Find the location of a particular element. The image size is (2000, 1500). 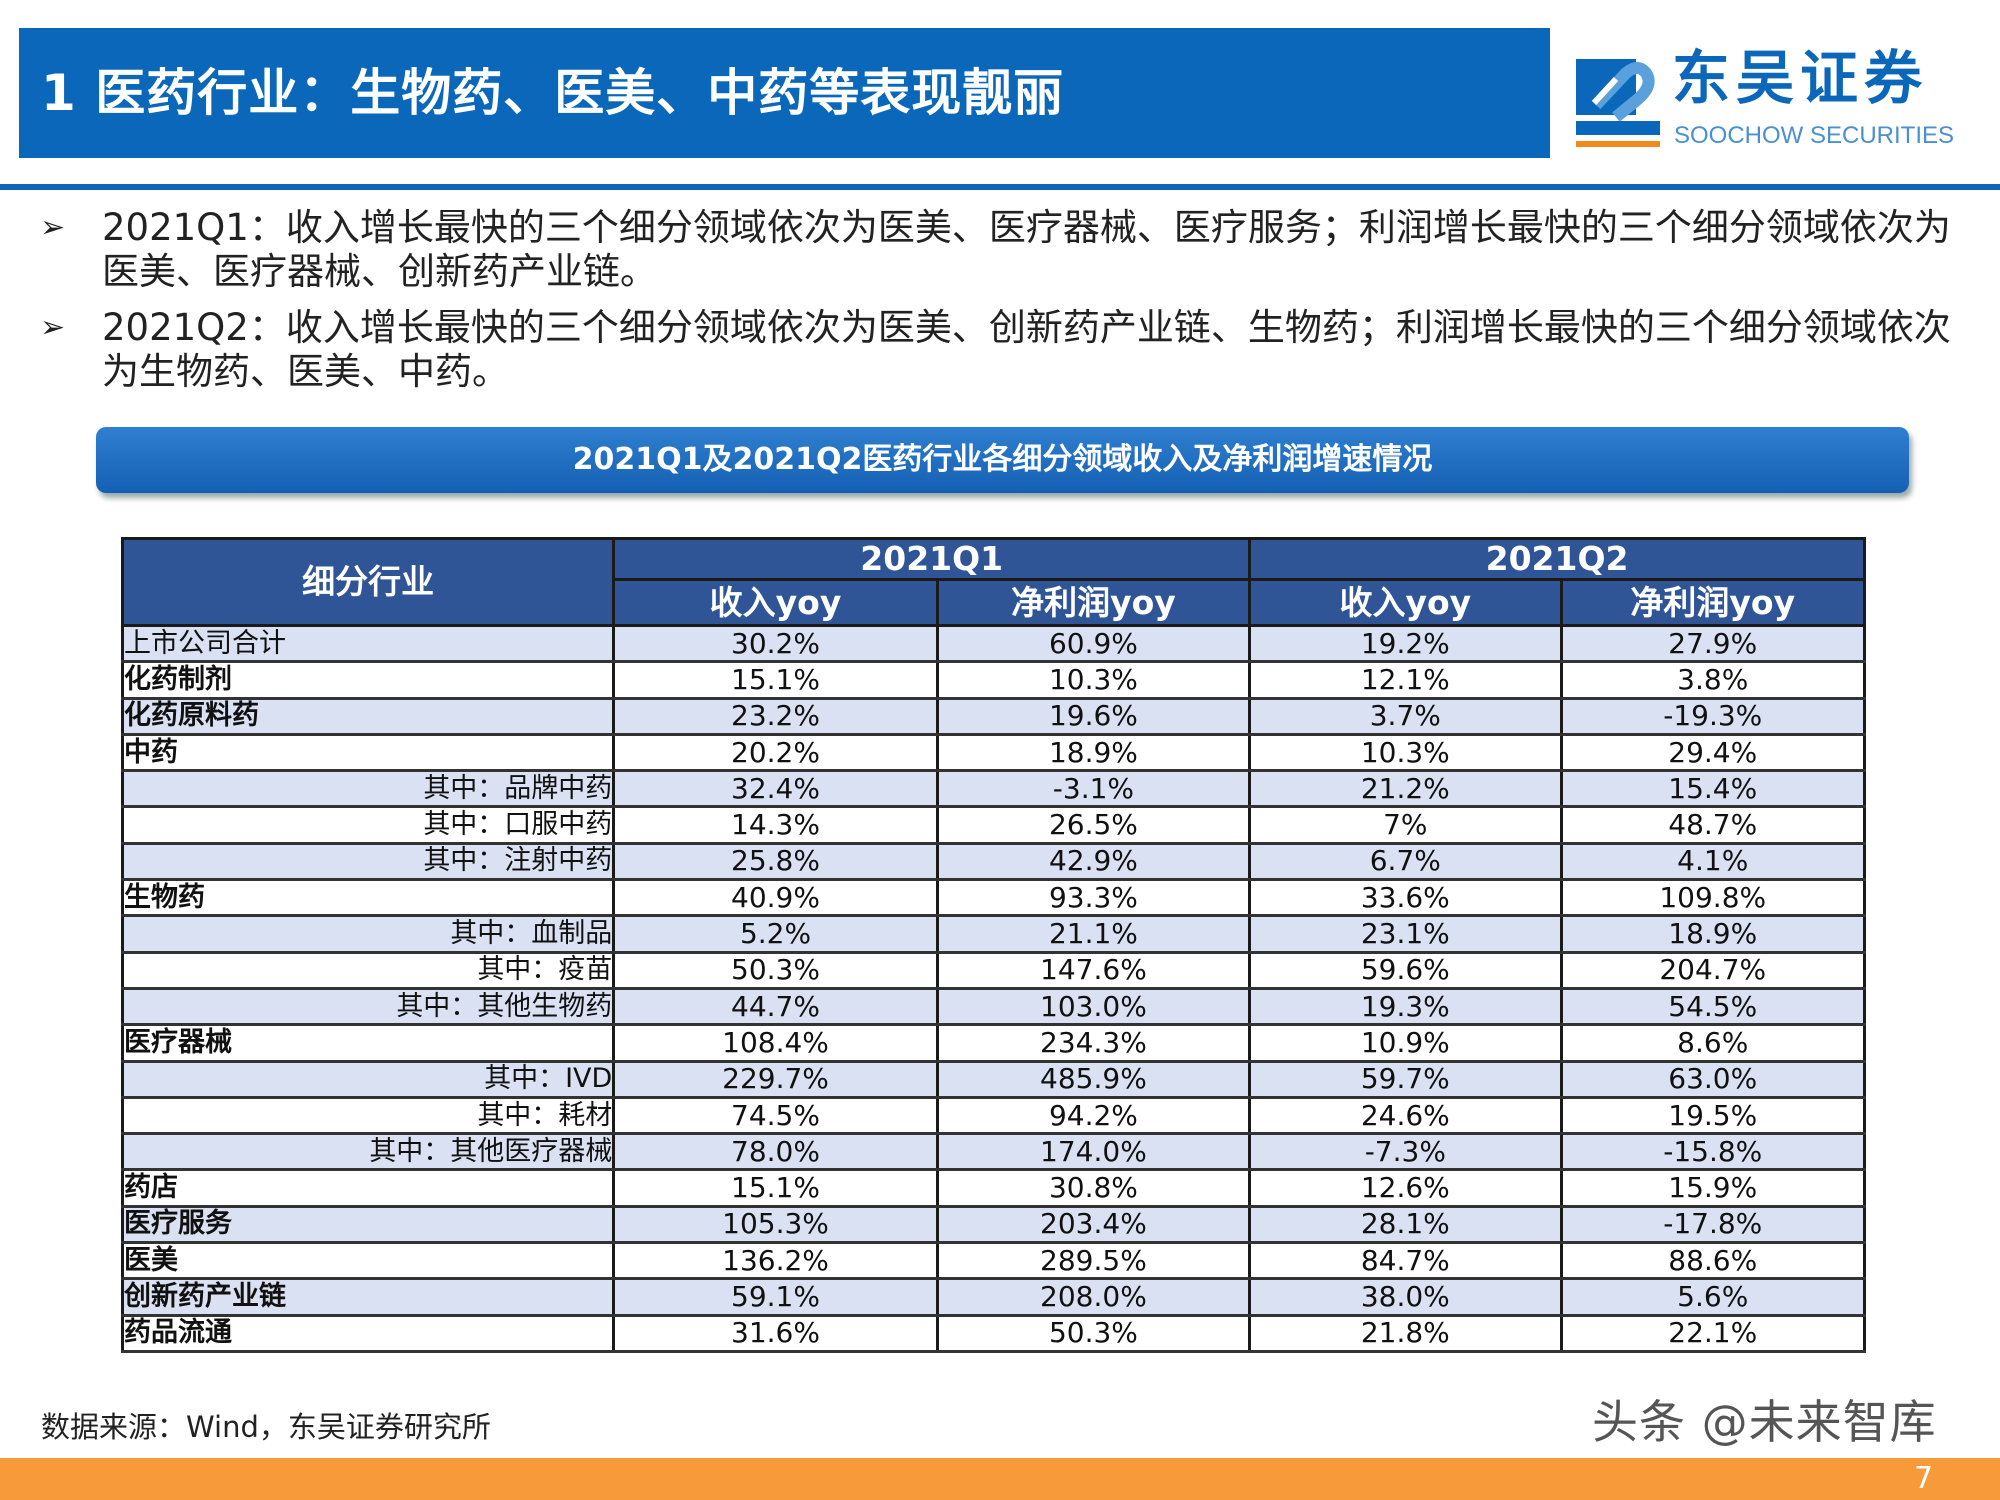

table-row: 医疗器械 108.4% 234.3% 10.9% 8.6% is located at coordinates (993, 1043).